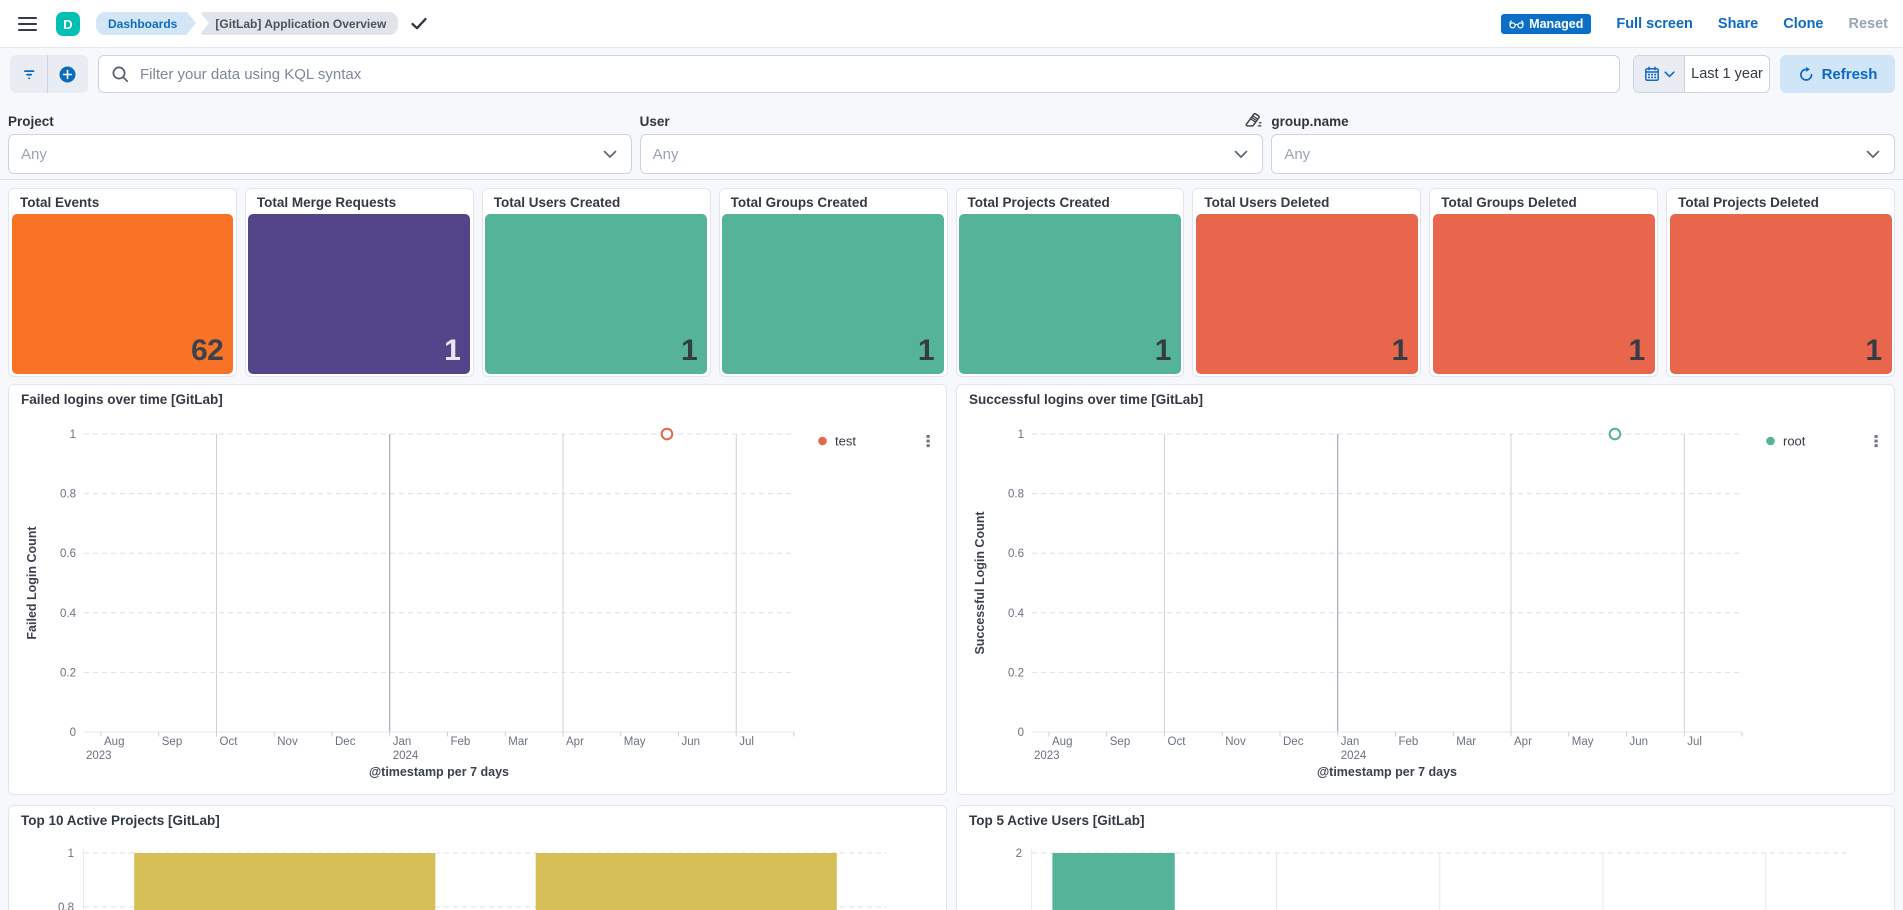 The width and height of the screenshot is (1903, 910). Describe the element at coordinates (122, 399) in the screenshot. I see `panel-title: Failed logins over time [GitLab]` at that location.